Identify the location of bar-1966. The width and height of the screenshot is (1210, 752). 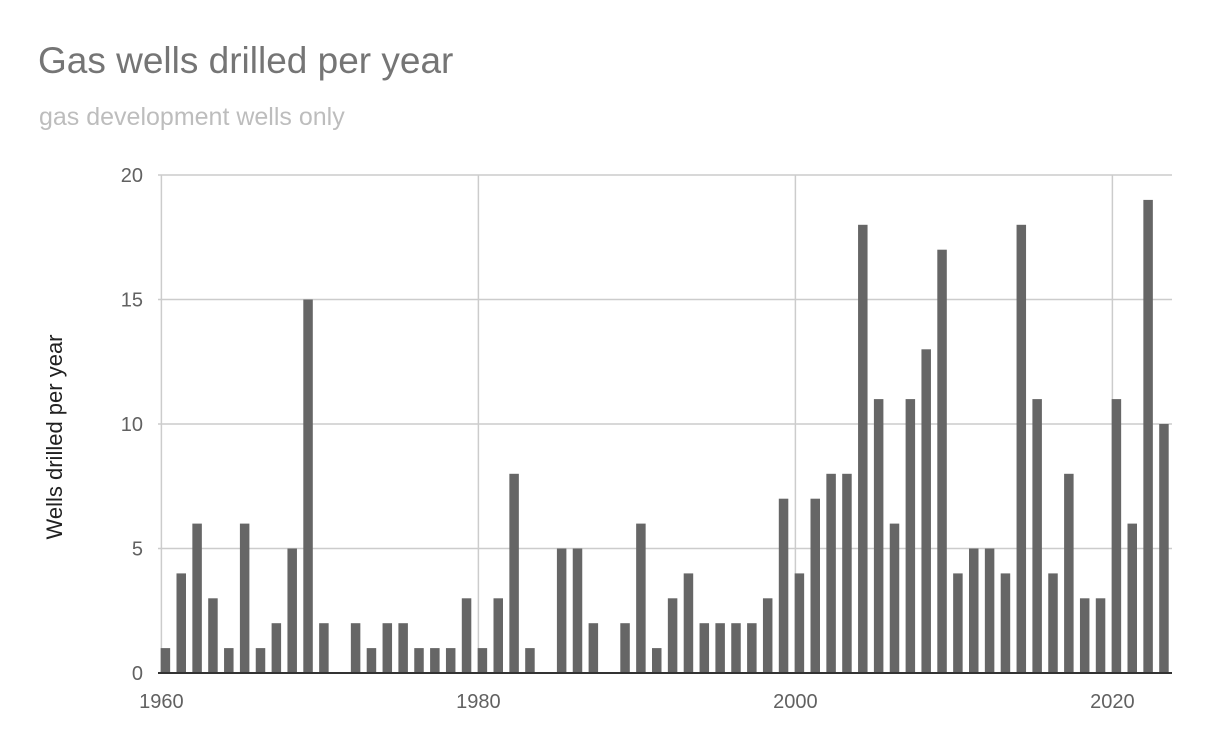
(260, 660).